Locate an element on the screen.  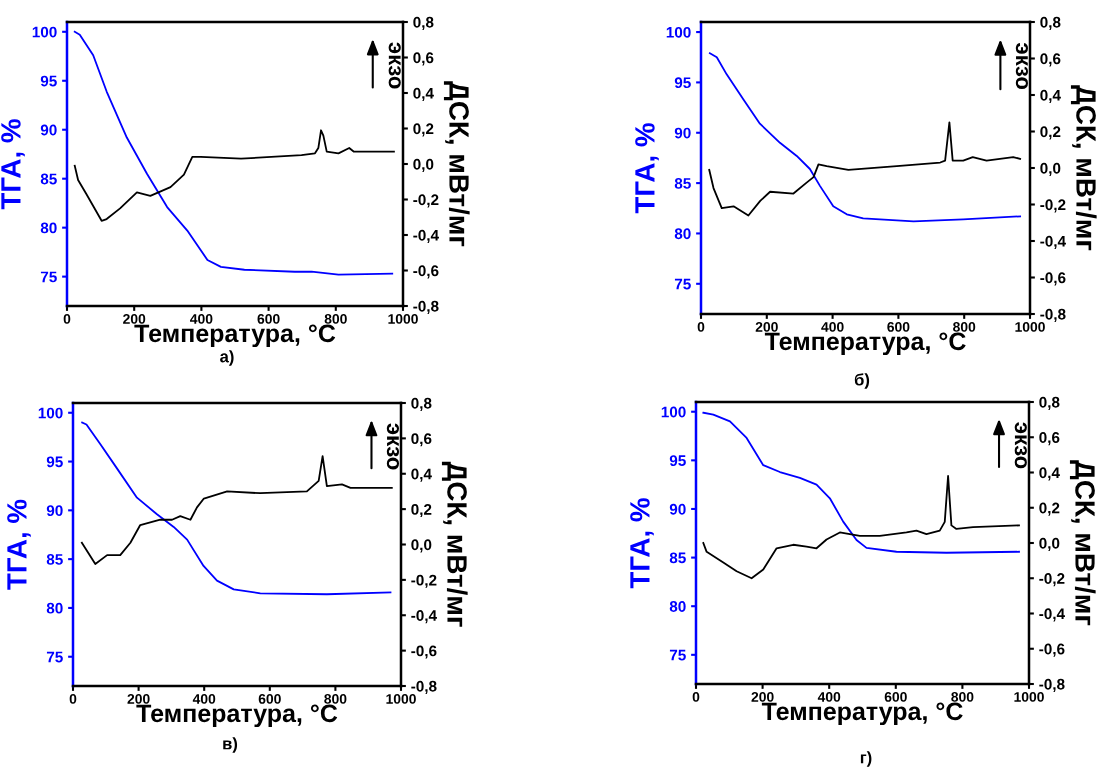
text: в) is located at coordinates (230, 745).